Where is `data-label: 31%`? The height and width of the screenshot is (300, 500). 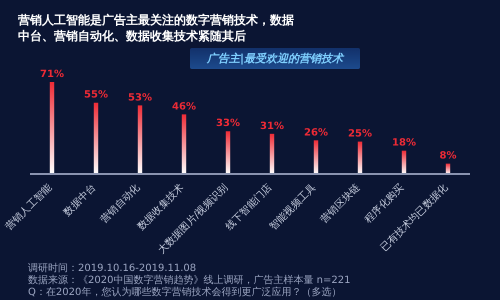 data-label: 31% is located at coordinates (272, 126).